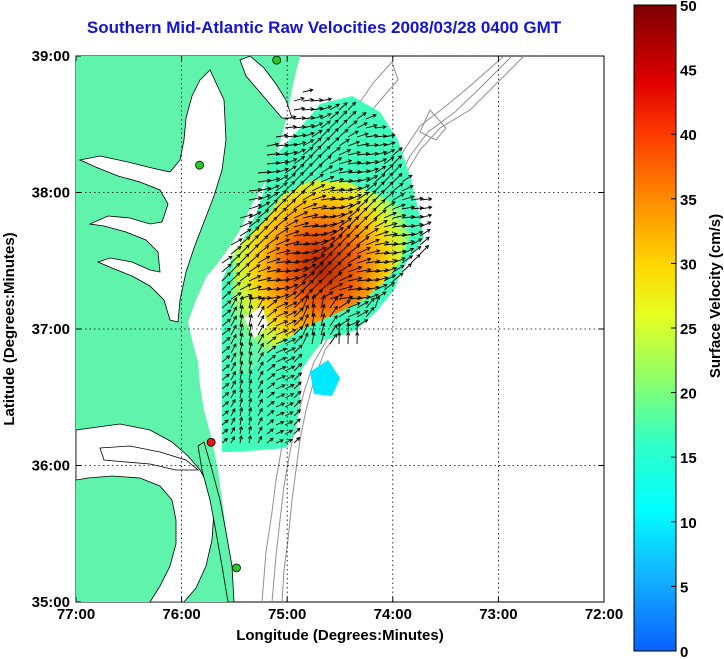 This screenshot has width=724, height=659. Describe the element at coordinates (688, 7) in the screenshot. I see `colorbar-tick-label: 50` at that location.